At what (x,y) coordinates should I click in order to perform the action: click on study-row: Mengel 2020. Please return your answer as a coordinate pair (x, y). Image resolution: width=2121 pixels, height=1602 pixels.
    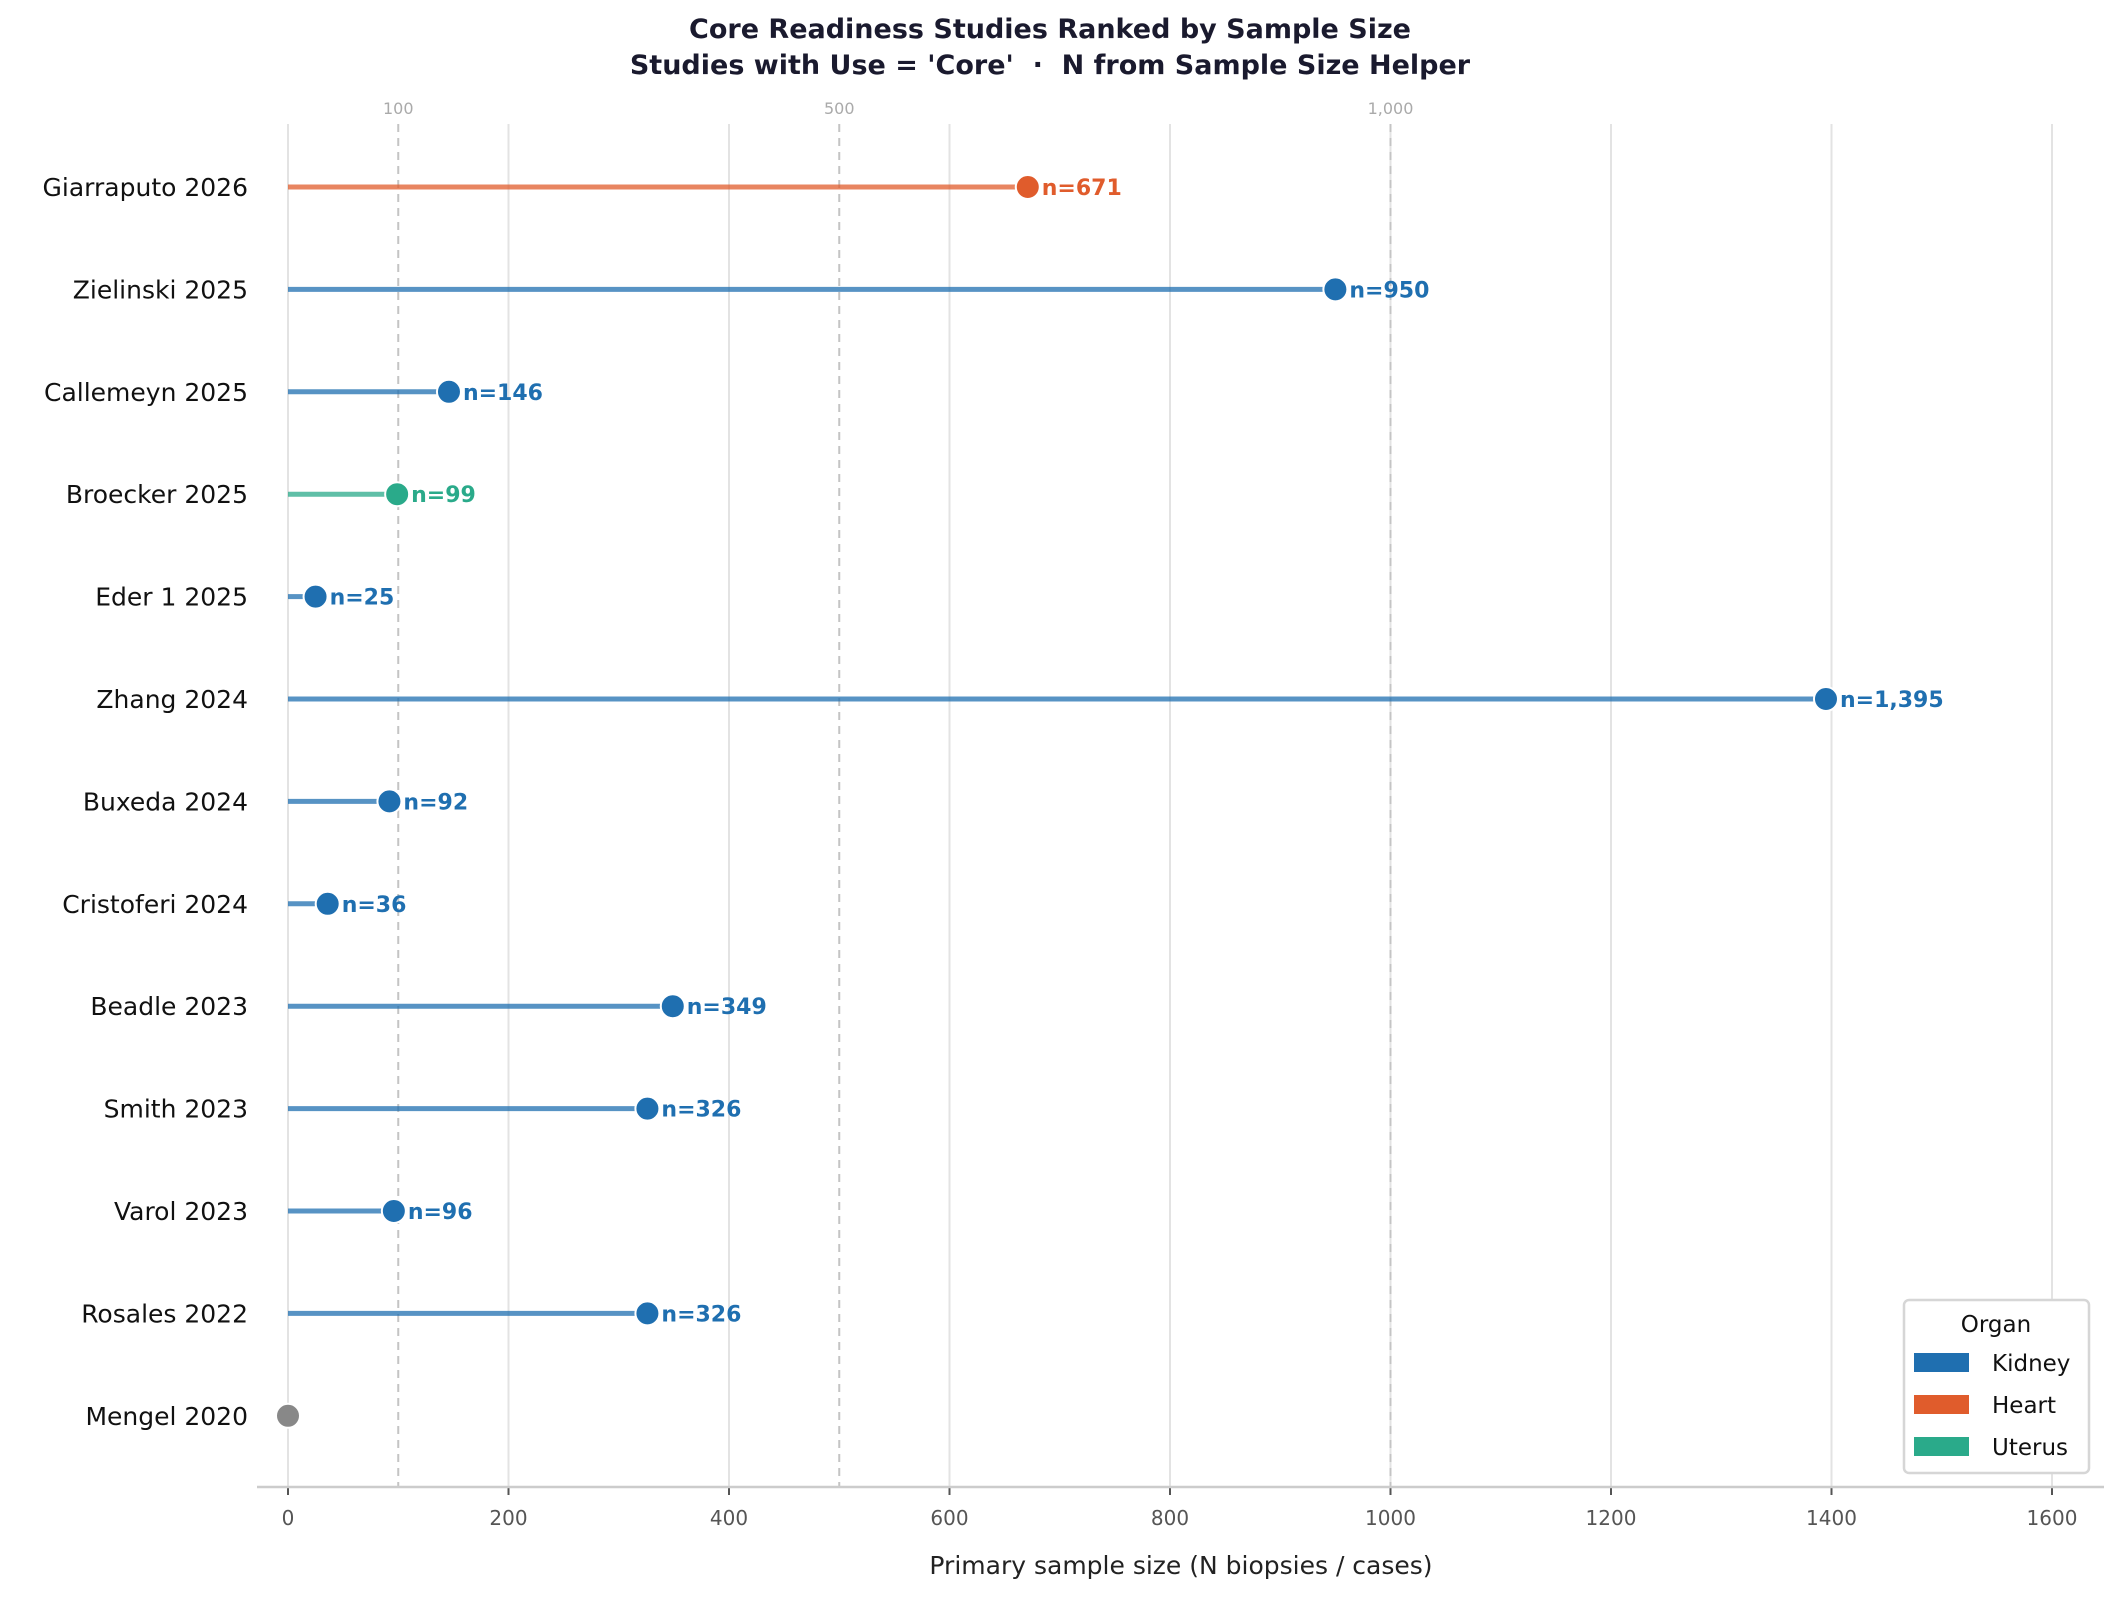
    Looking at the image, I should click on (193, 1416).